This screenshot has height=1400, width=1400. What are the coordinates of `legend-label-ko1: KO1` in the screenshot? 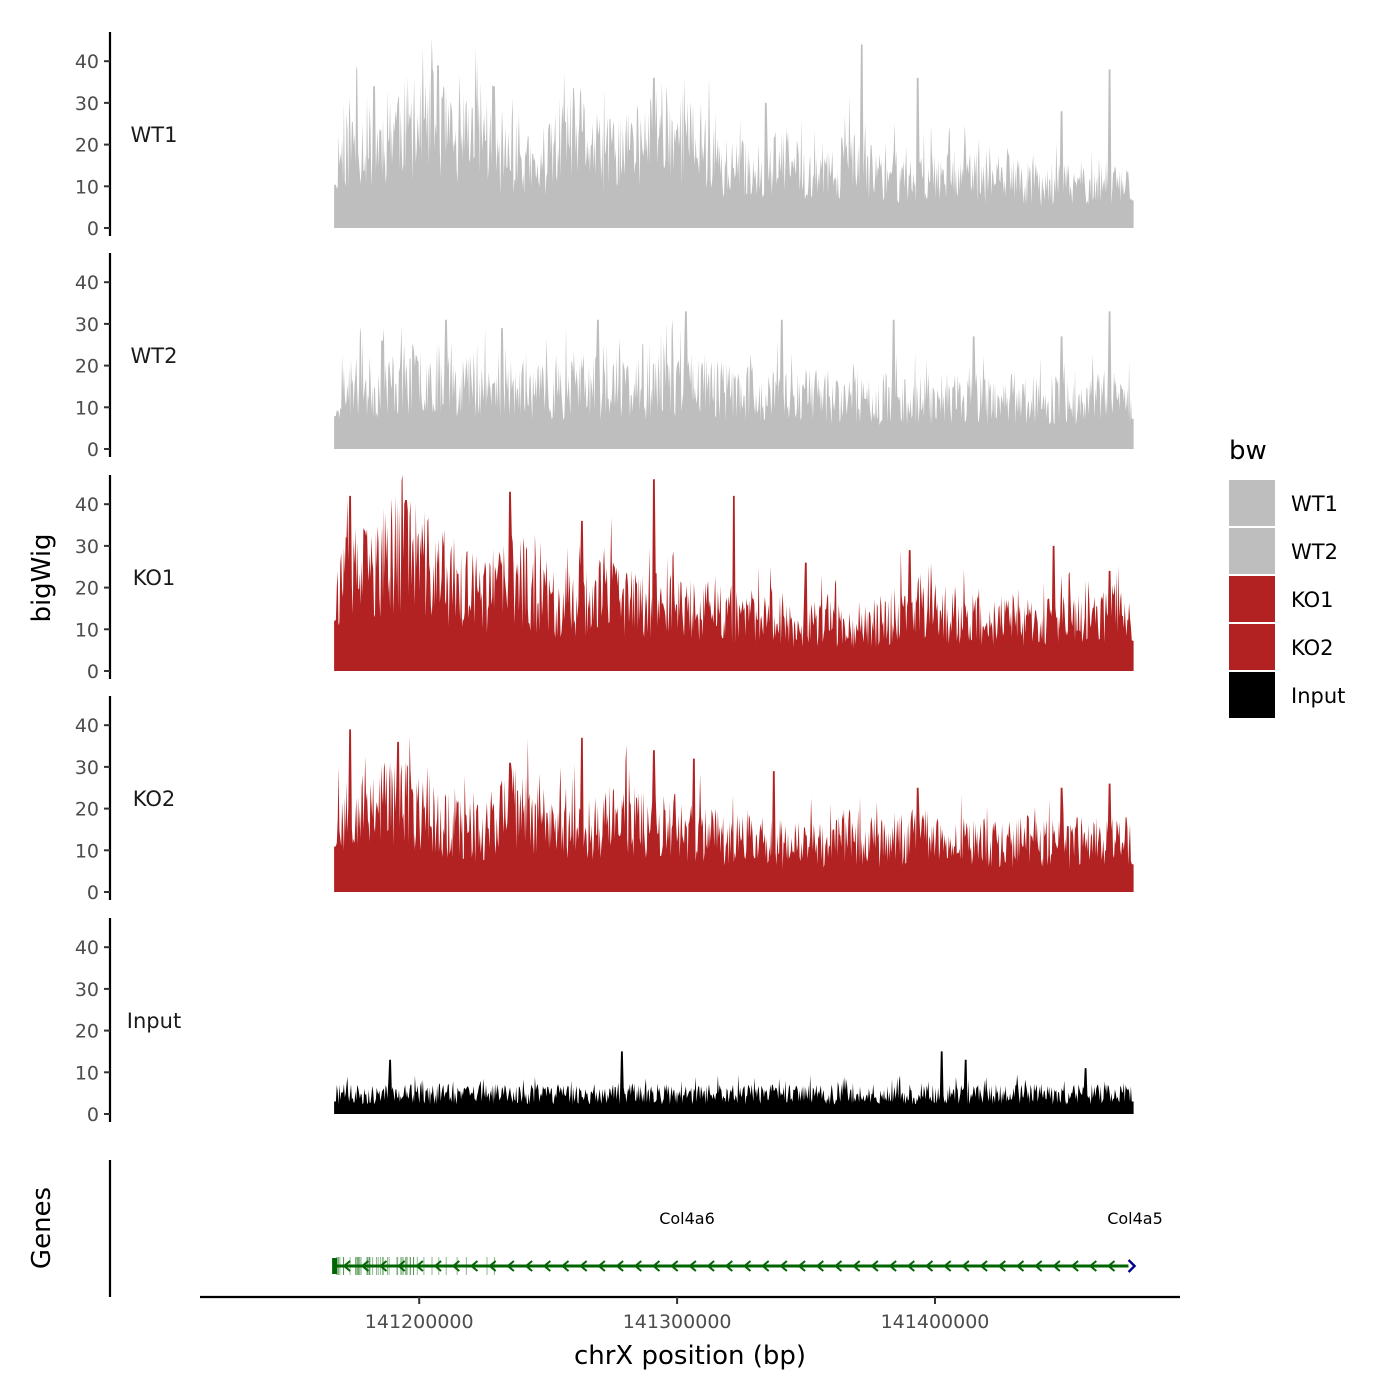 It's located at (1312, 600).